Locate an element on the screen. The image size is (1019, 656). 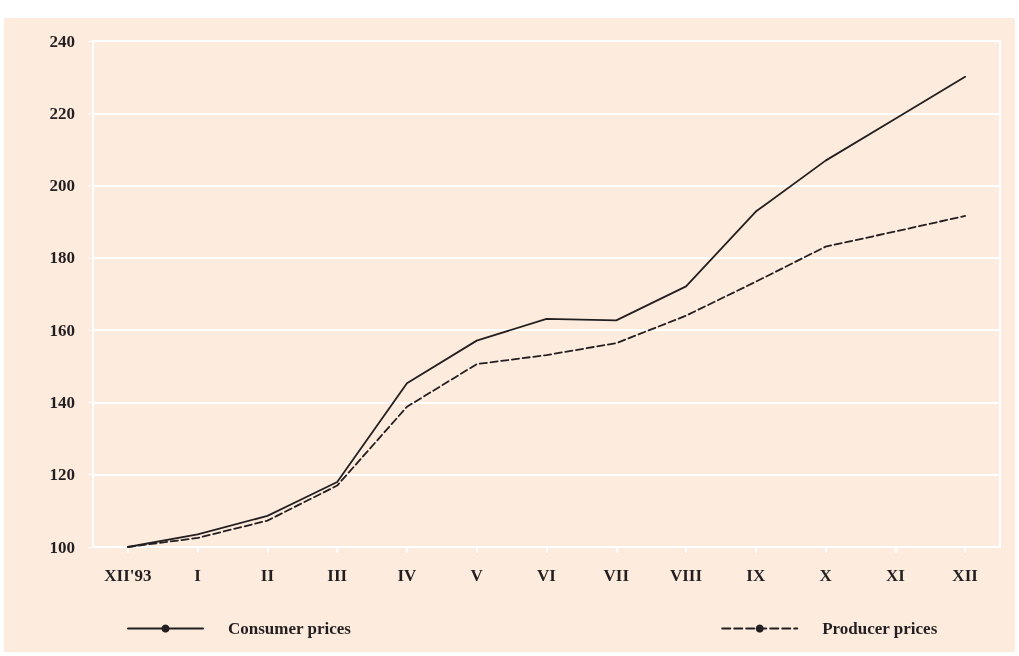
y-tick-label: 200 is located at coordinates (62, 186).